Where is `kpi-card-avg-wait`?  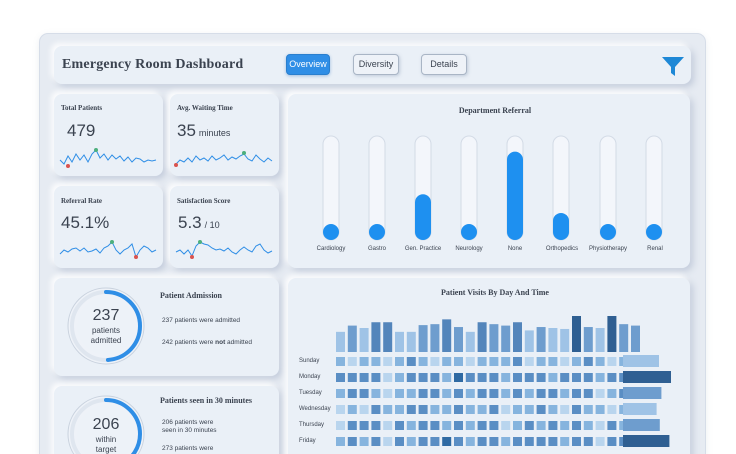 kpi-card-avg-wait is located at coordinates (224, 135).